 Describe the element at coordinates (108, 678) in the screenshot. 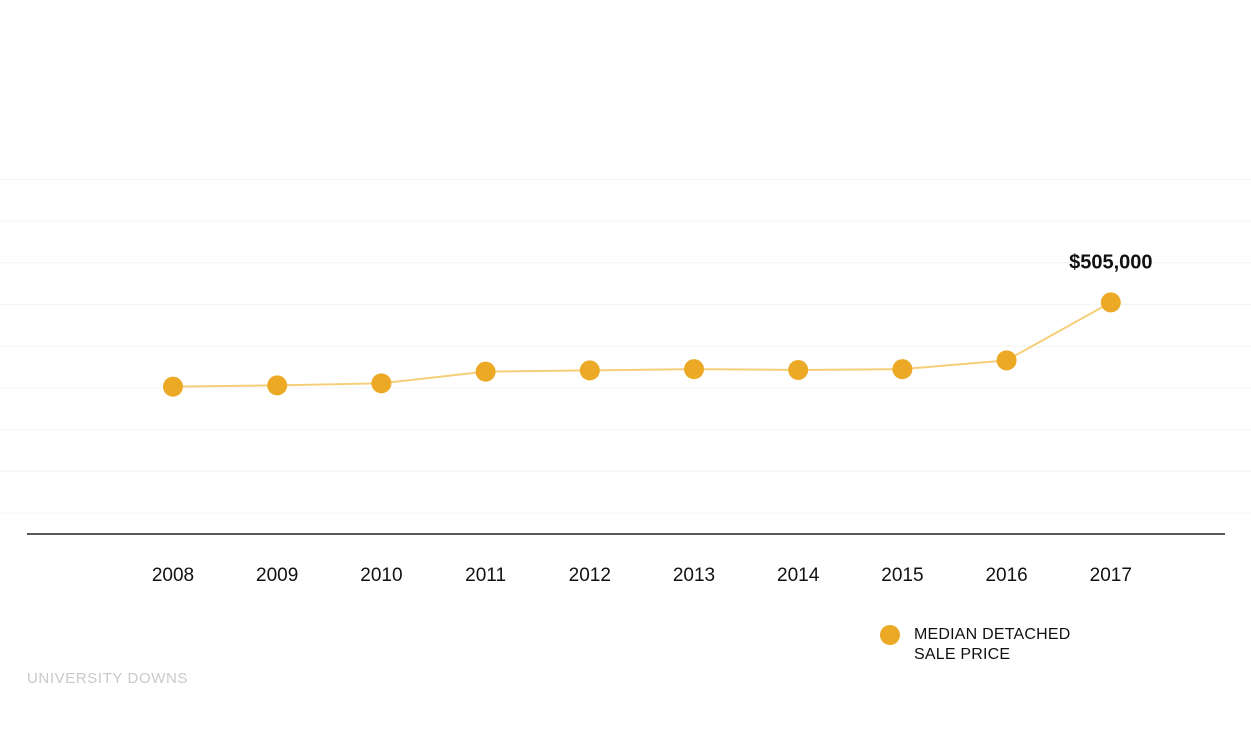

I see `footer-label: UNIVERSITY DOWNS` at that location.